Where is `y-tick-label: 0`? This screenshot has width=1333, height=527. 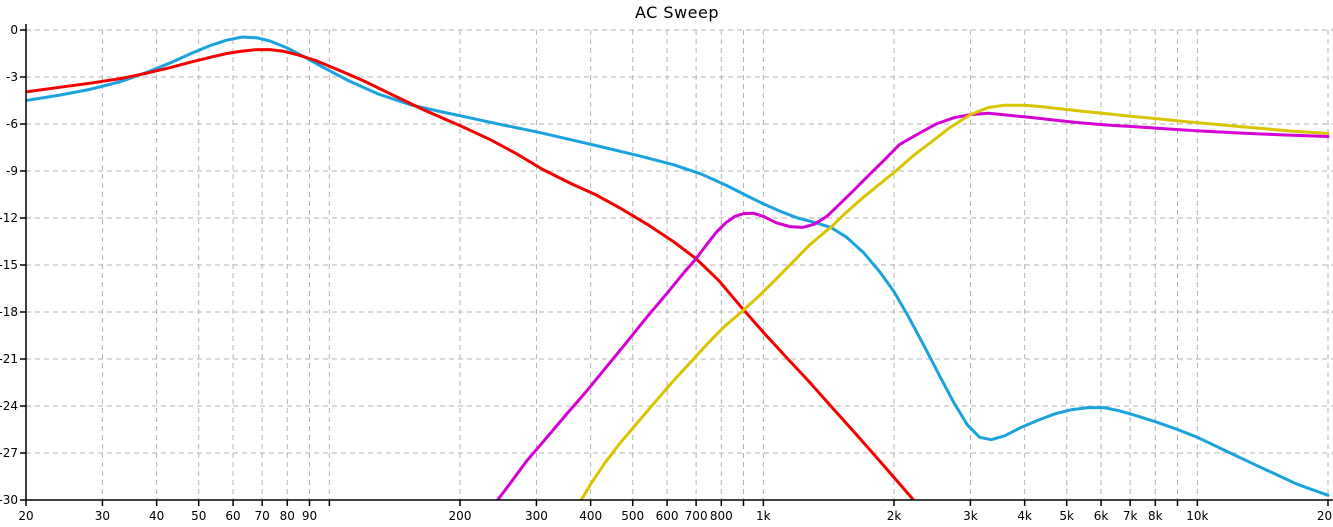
y-tick-label: 0 is located at coordinates (14, 30).